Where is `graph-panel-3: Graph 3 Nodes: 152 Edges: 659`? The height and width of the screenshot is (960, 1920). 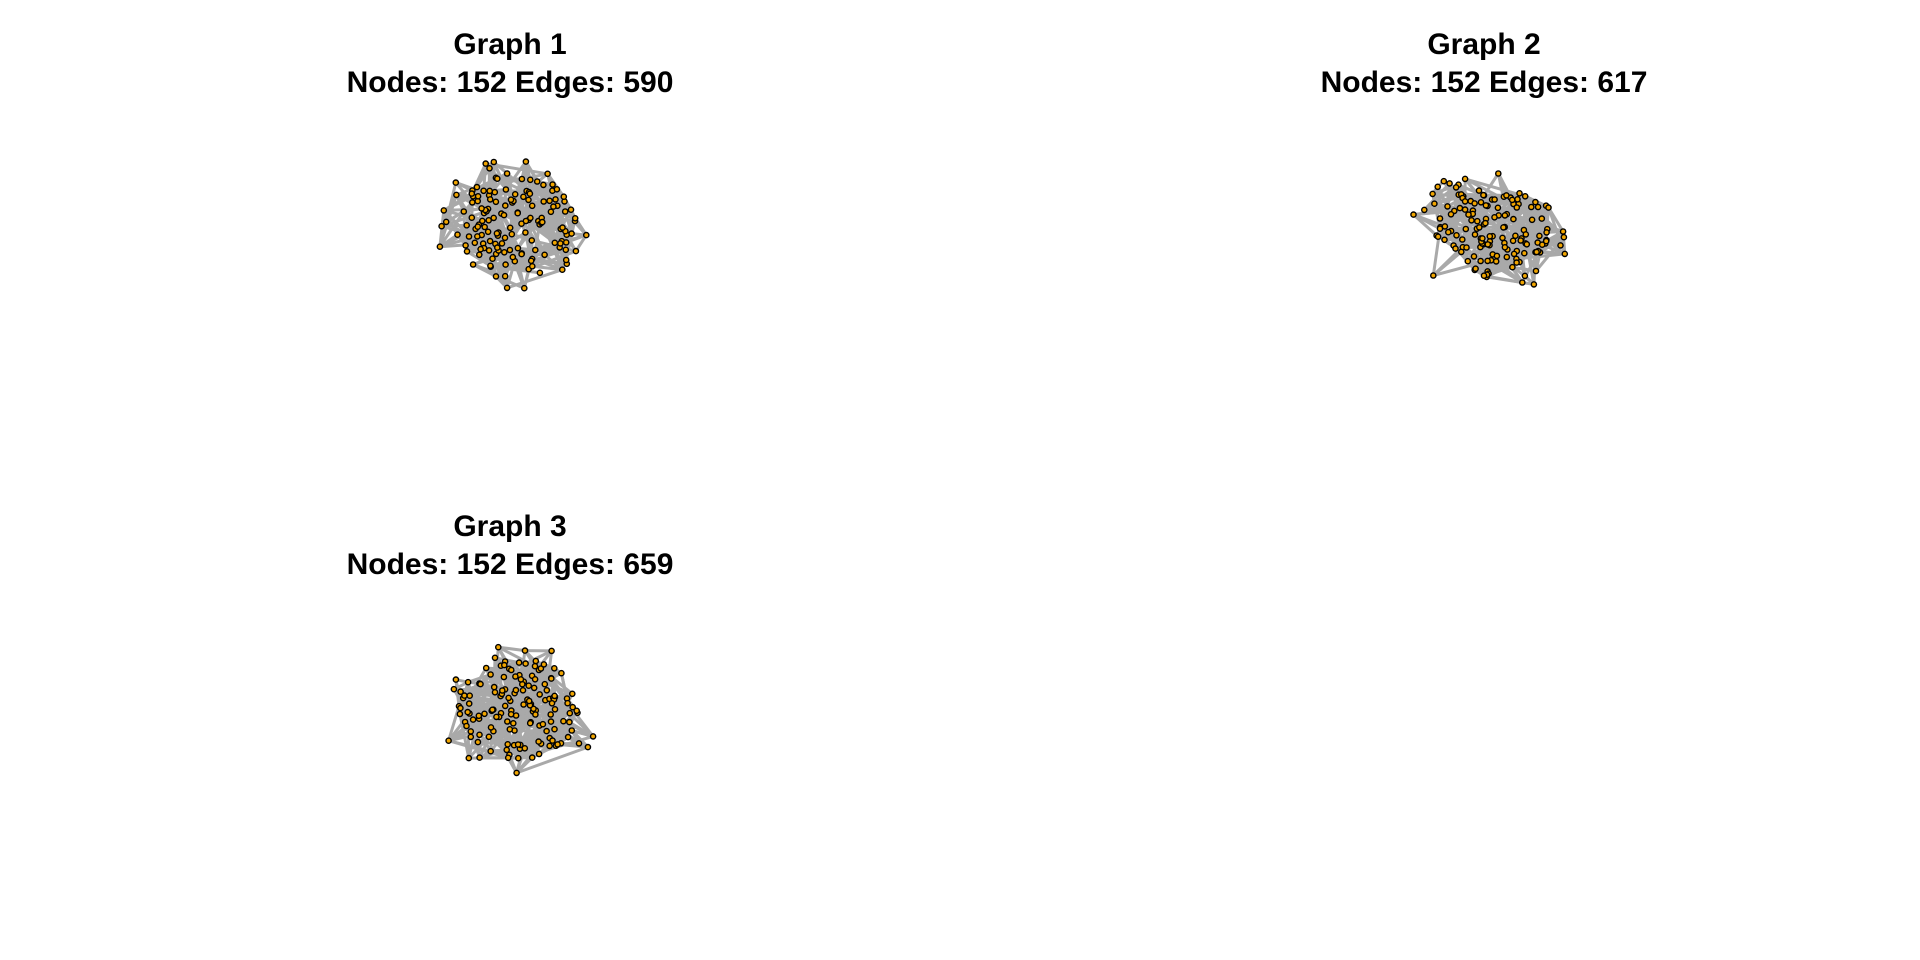
graph-panel-3: Graph 3 Nodes: 152 Edges: 659 is located at coordinates (510, 682).